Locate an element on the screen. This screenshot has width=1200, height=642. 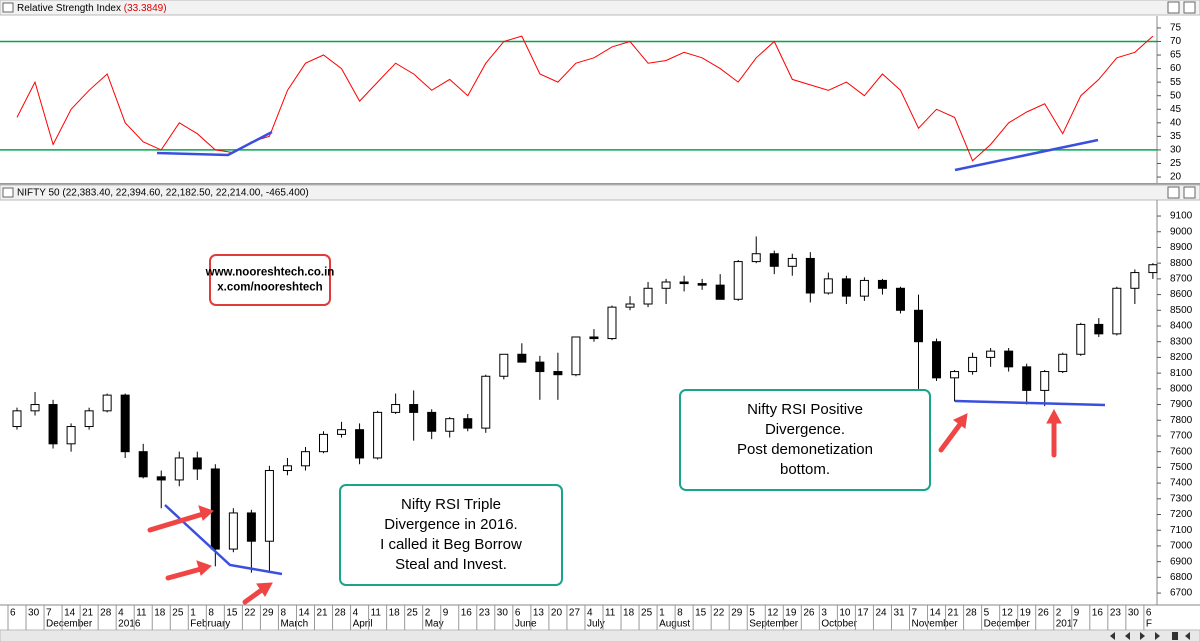
x-tick-label: 5 is located at coordinates (987, 613).